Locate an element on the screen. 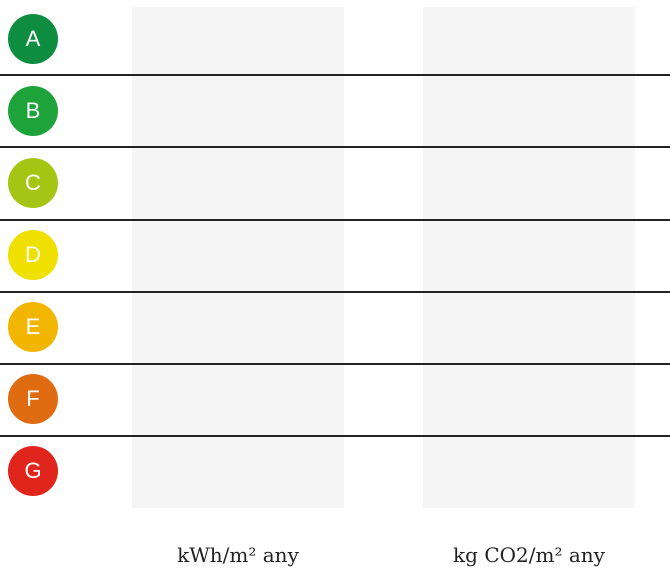 This screenshot has height=574, width=670. rating-row-g: G is located at coordinates (335, 468).